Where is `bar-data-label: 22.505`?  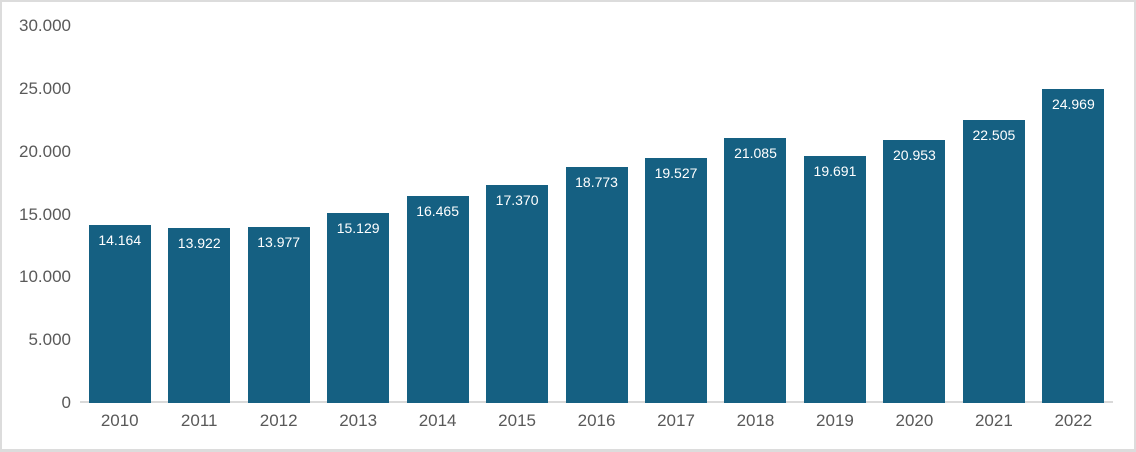 bar-data-label: 22.505 is located at coordinates (994, 135).